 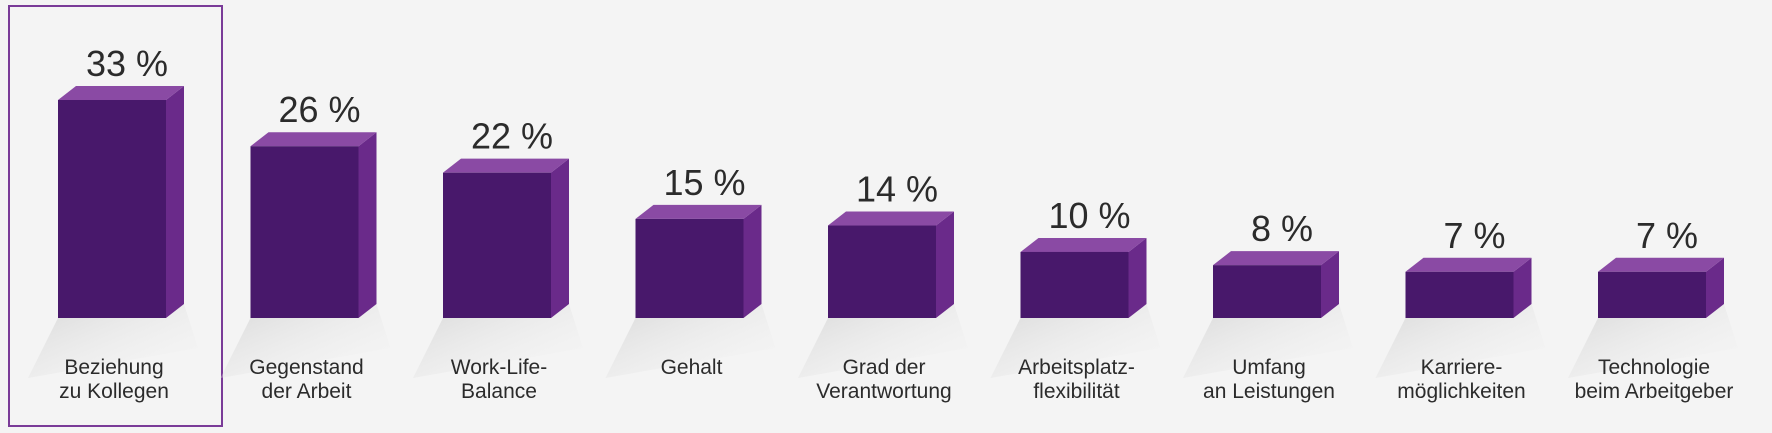 What do you see at coordinates (1269, 379) in the screenshot?
I see `category-label: Umfang an Leistungen` at bounding box center [1269, 379].